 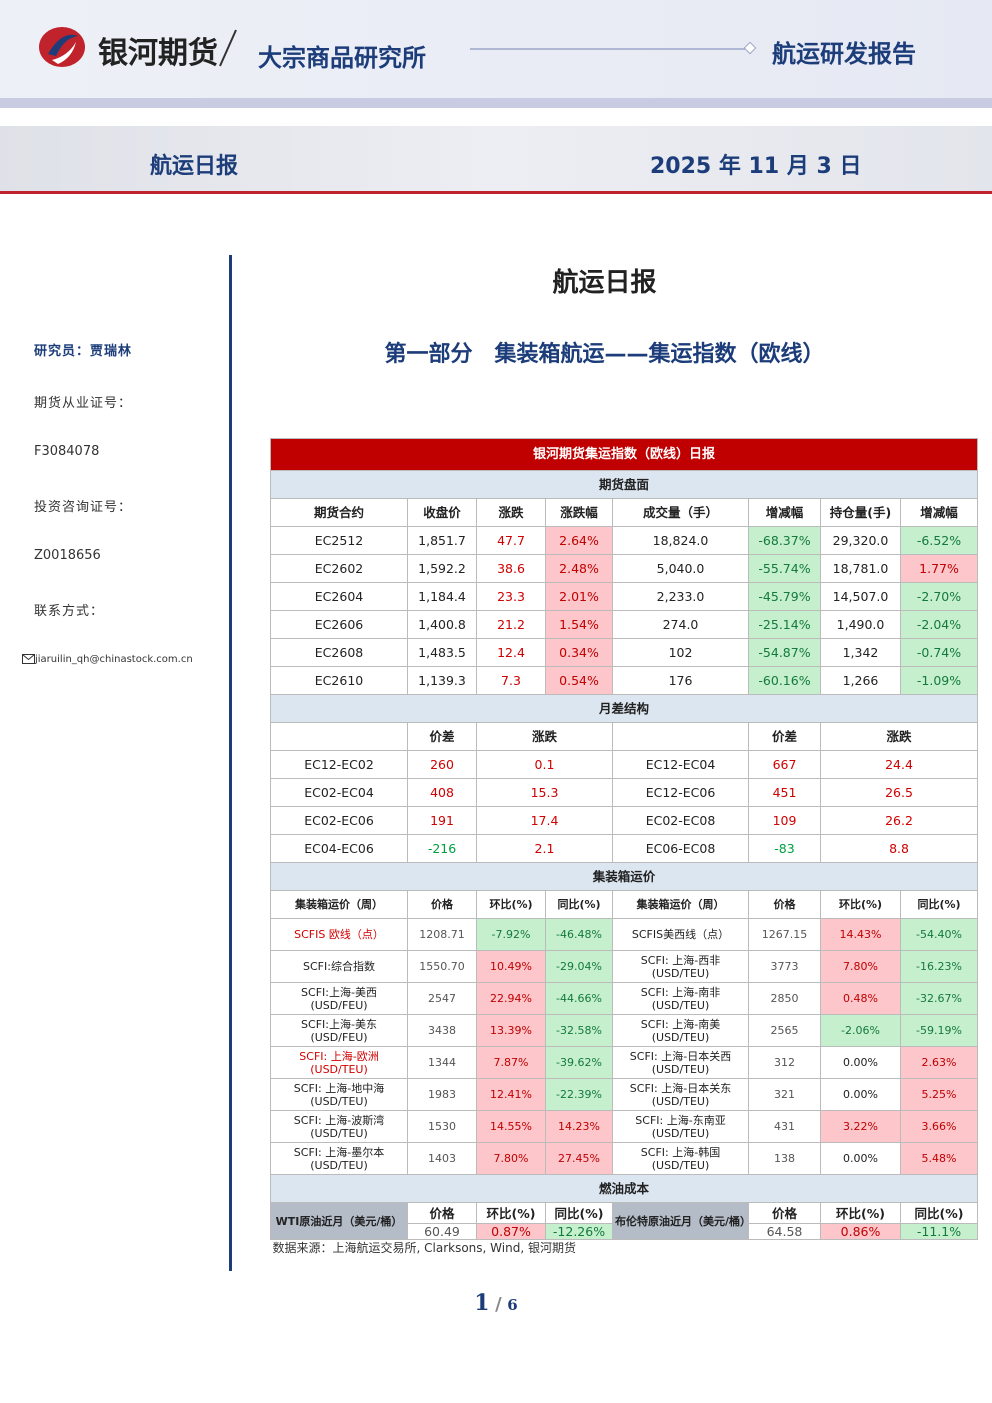 What do you see at coordinates (442, 792) in the screenshot?
I see `table-cell: 408` at bounding box center [442, 792].